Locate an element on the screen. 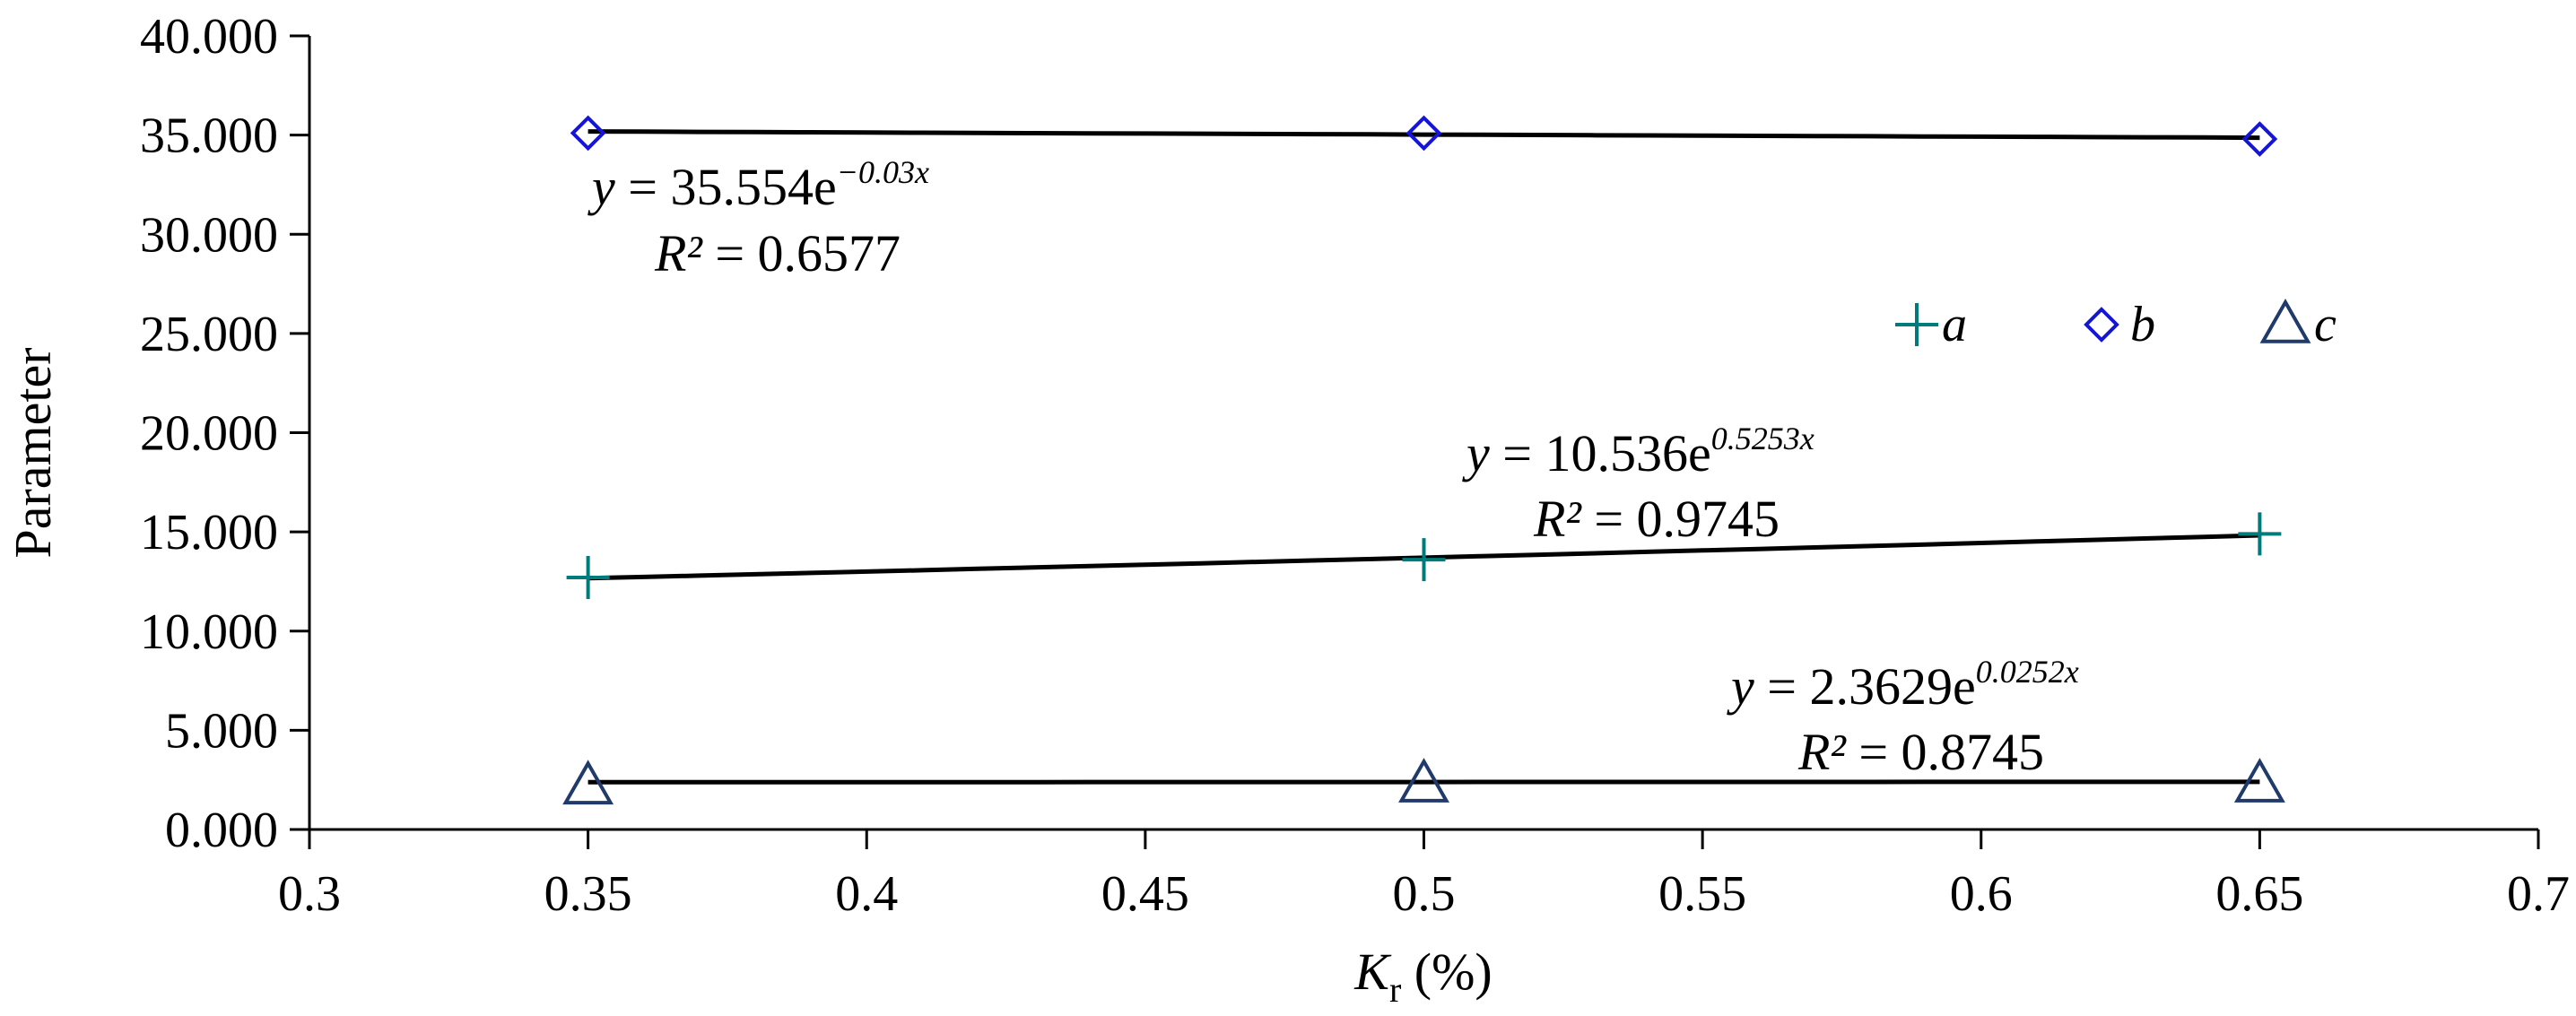 The height and width of the screenshot is (1016, 2576). equation-a-body: = 10.536e is located at coordinates (1600, 453).